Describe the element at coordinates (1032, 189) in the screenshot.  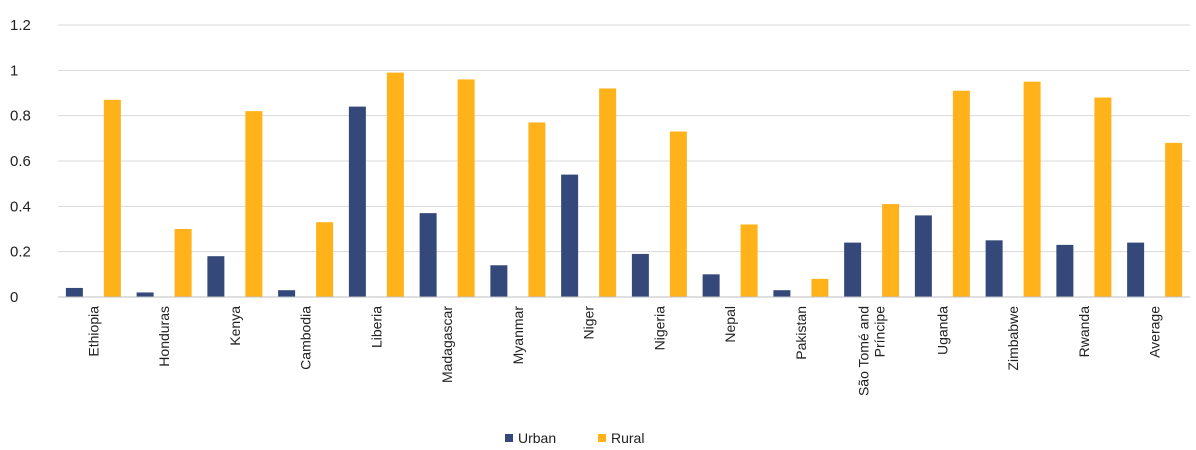
I see `bar-rural-zimbabwe` at that location.